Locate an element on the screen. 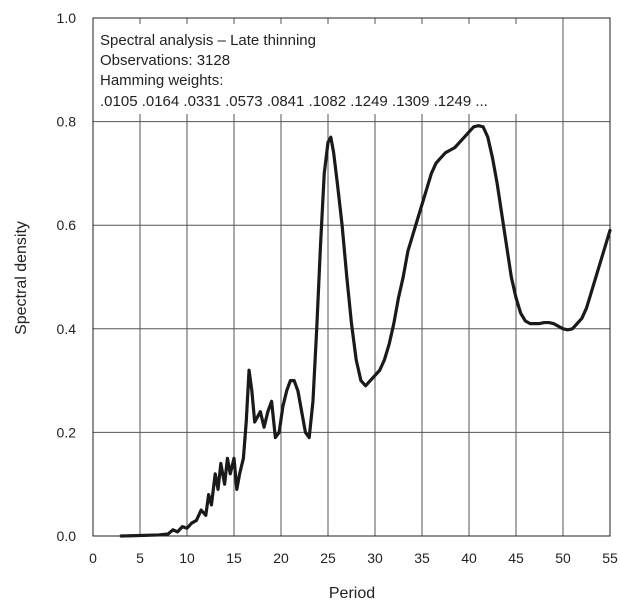 The height and width of the screenshot is (602, 620). x-tick-label: 5 is located at coordinates (140, 558).